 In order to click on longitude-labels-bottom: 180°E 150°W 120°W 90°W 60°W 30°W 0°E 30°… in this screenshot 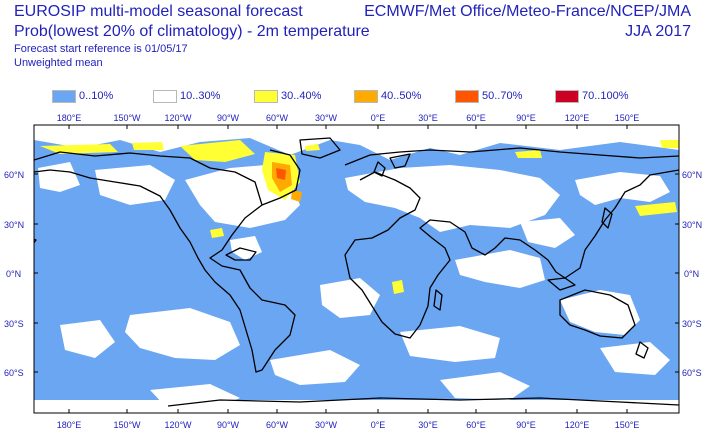, I will do `click(348, 425)`.